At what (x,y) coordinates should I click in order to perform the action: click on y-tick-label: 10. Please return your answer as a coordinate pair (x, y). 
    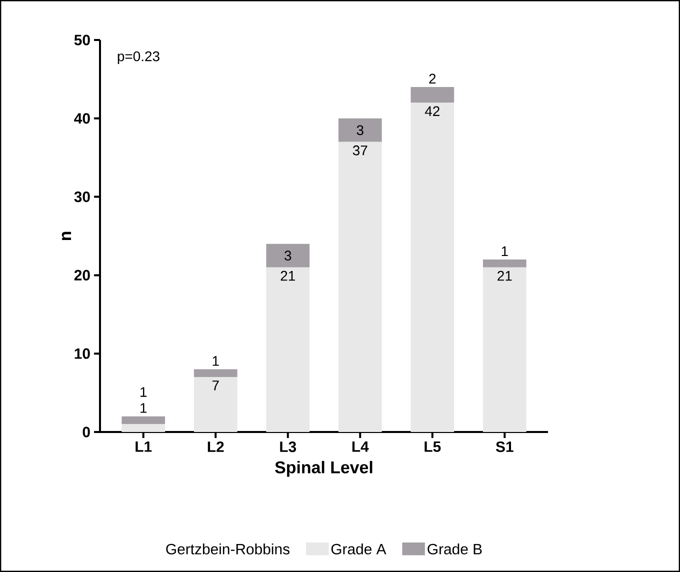
    Looking at the image, I should click on (82, 353).